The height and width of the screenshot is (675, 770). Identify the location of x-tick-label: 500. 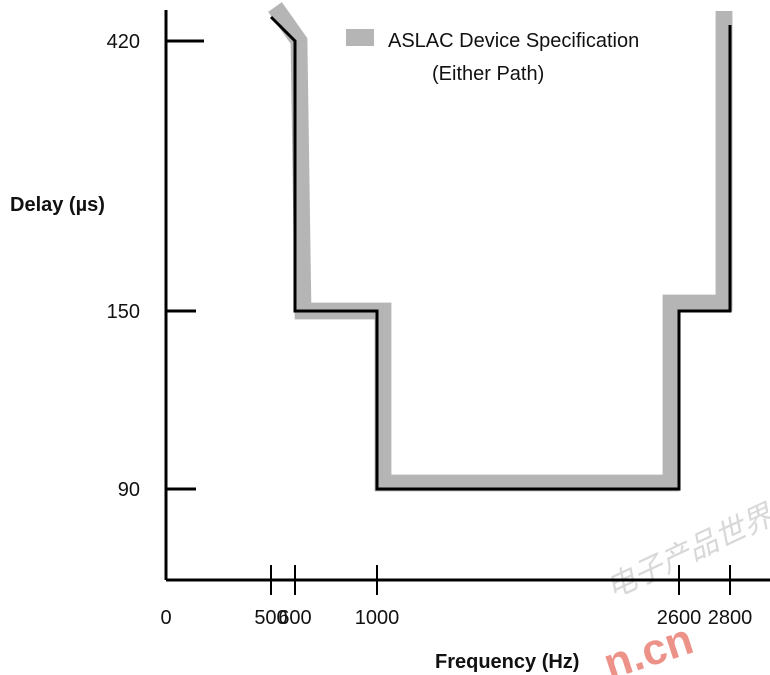
(270, 618).